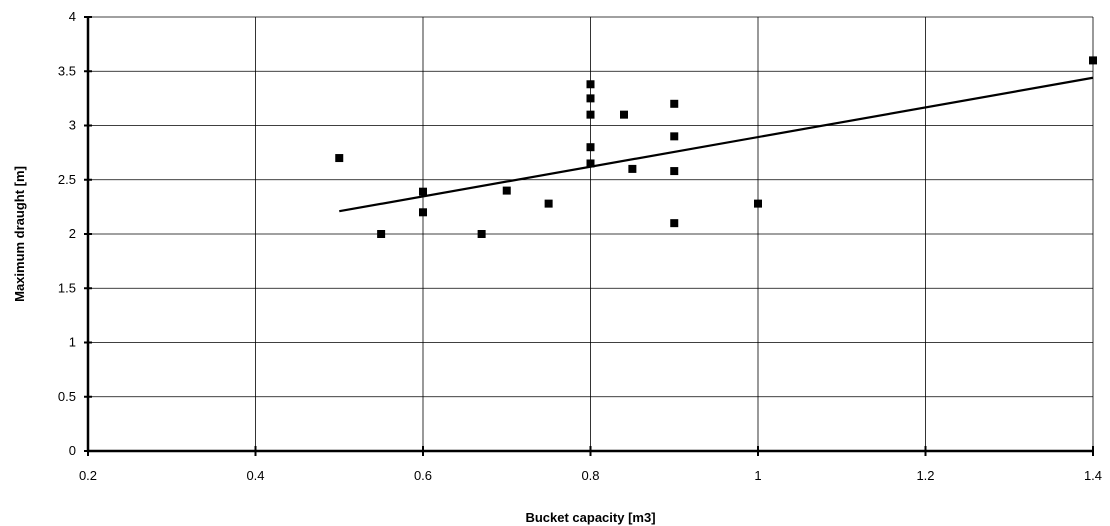 The height and width of the screenshot is (526, 1110). Describe the element at coordinates (590, 517) in the screenshot. I see `x-axis-title: Bucket capacity [m3]` at that location.